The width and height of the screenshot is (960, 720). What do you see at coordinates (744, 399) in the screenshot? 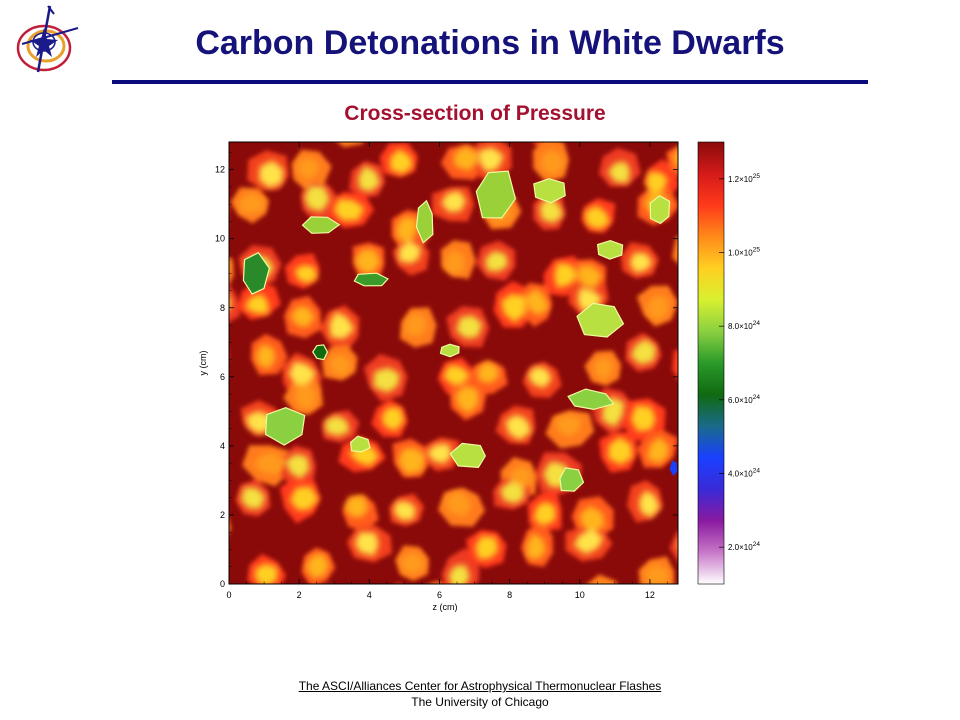
I see `colorbar-tick-label: 6.0×10²⁴` at bounding box center [744, 399].